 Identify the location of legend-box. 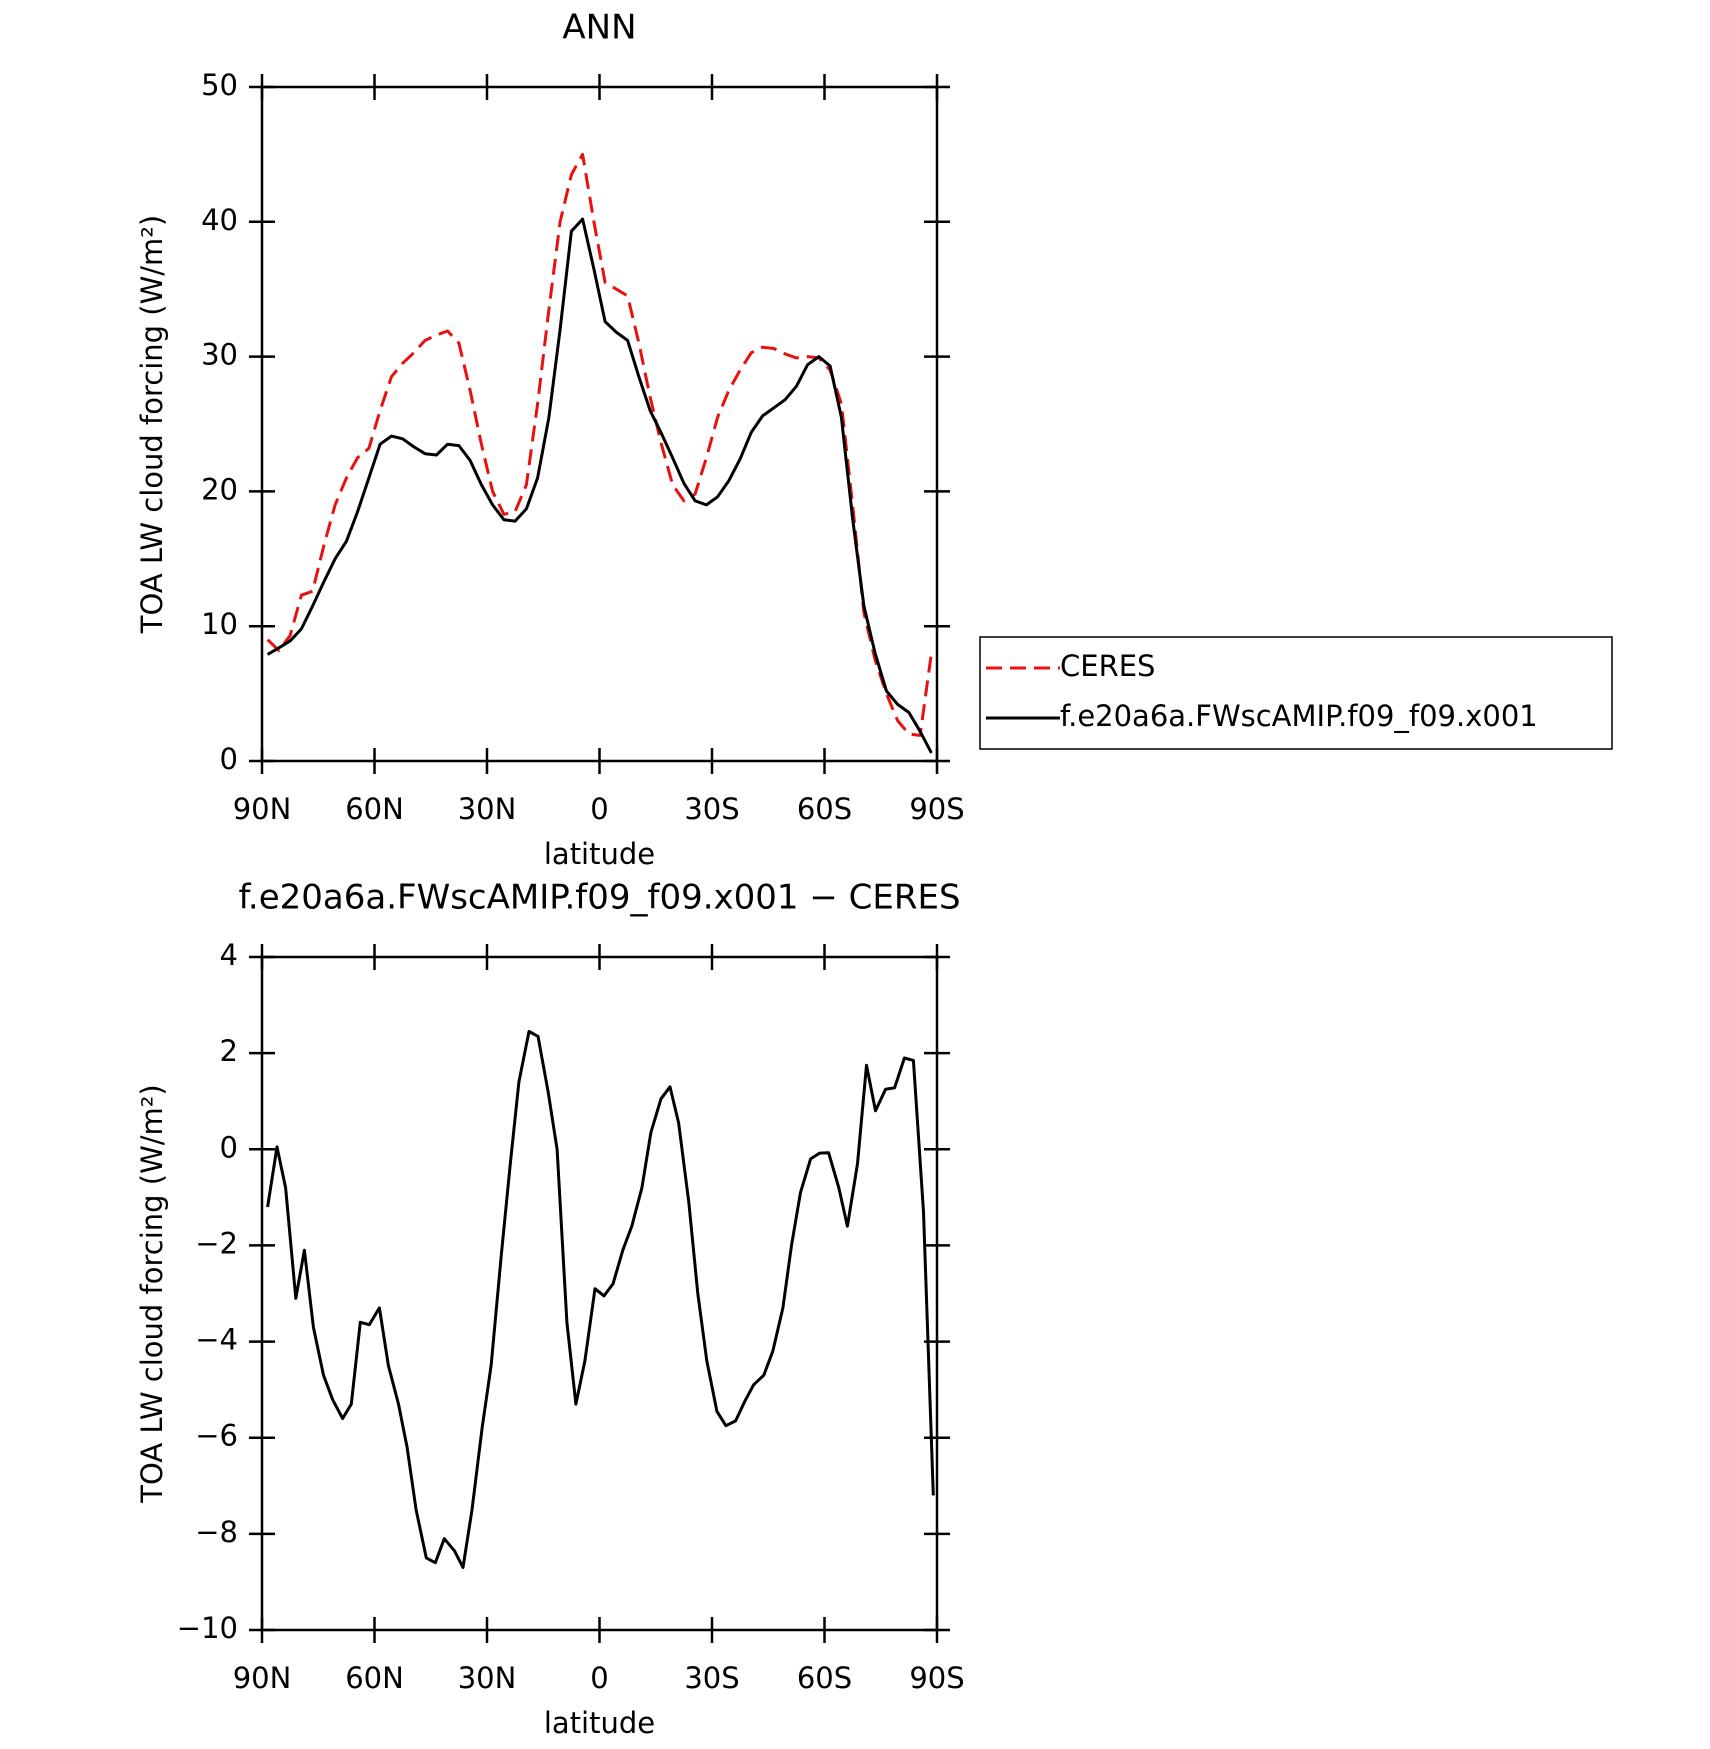
(1296, 693).